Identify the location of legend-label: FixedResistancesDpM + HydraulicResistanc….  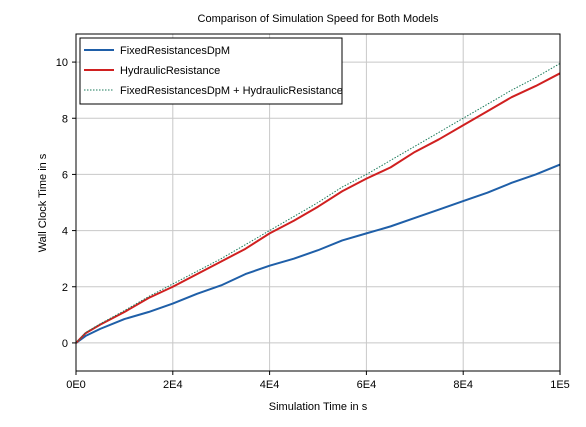
(231, 91).